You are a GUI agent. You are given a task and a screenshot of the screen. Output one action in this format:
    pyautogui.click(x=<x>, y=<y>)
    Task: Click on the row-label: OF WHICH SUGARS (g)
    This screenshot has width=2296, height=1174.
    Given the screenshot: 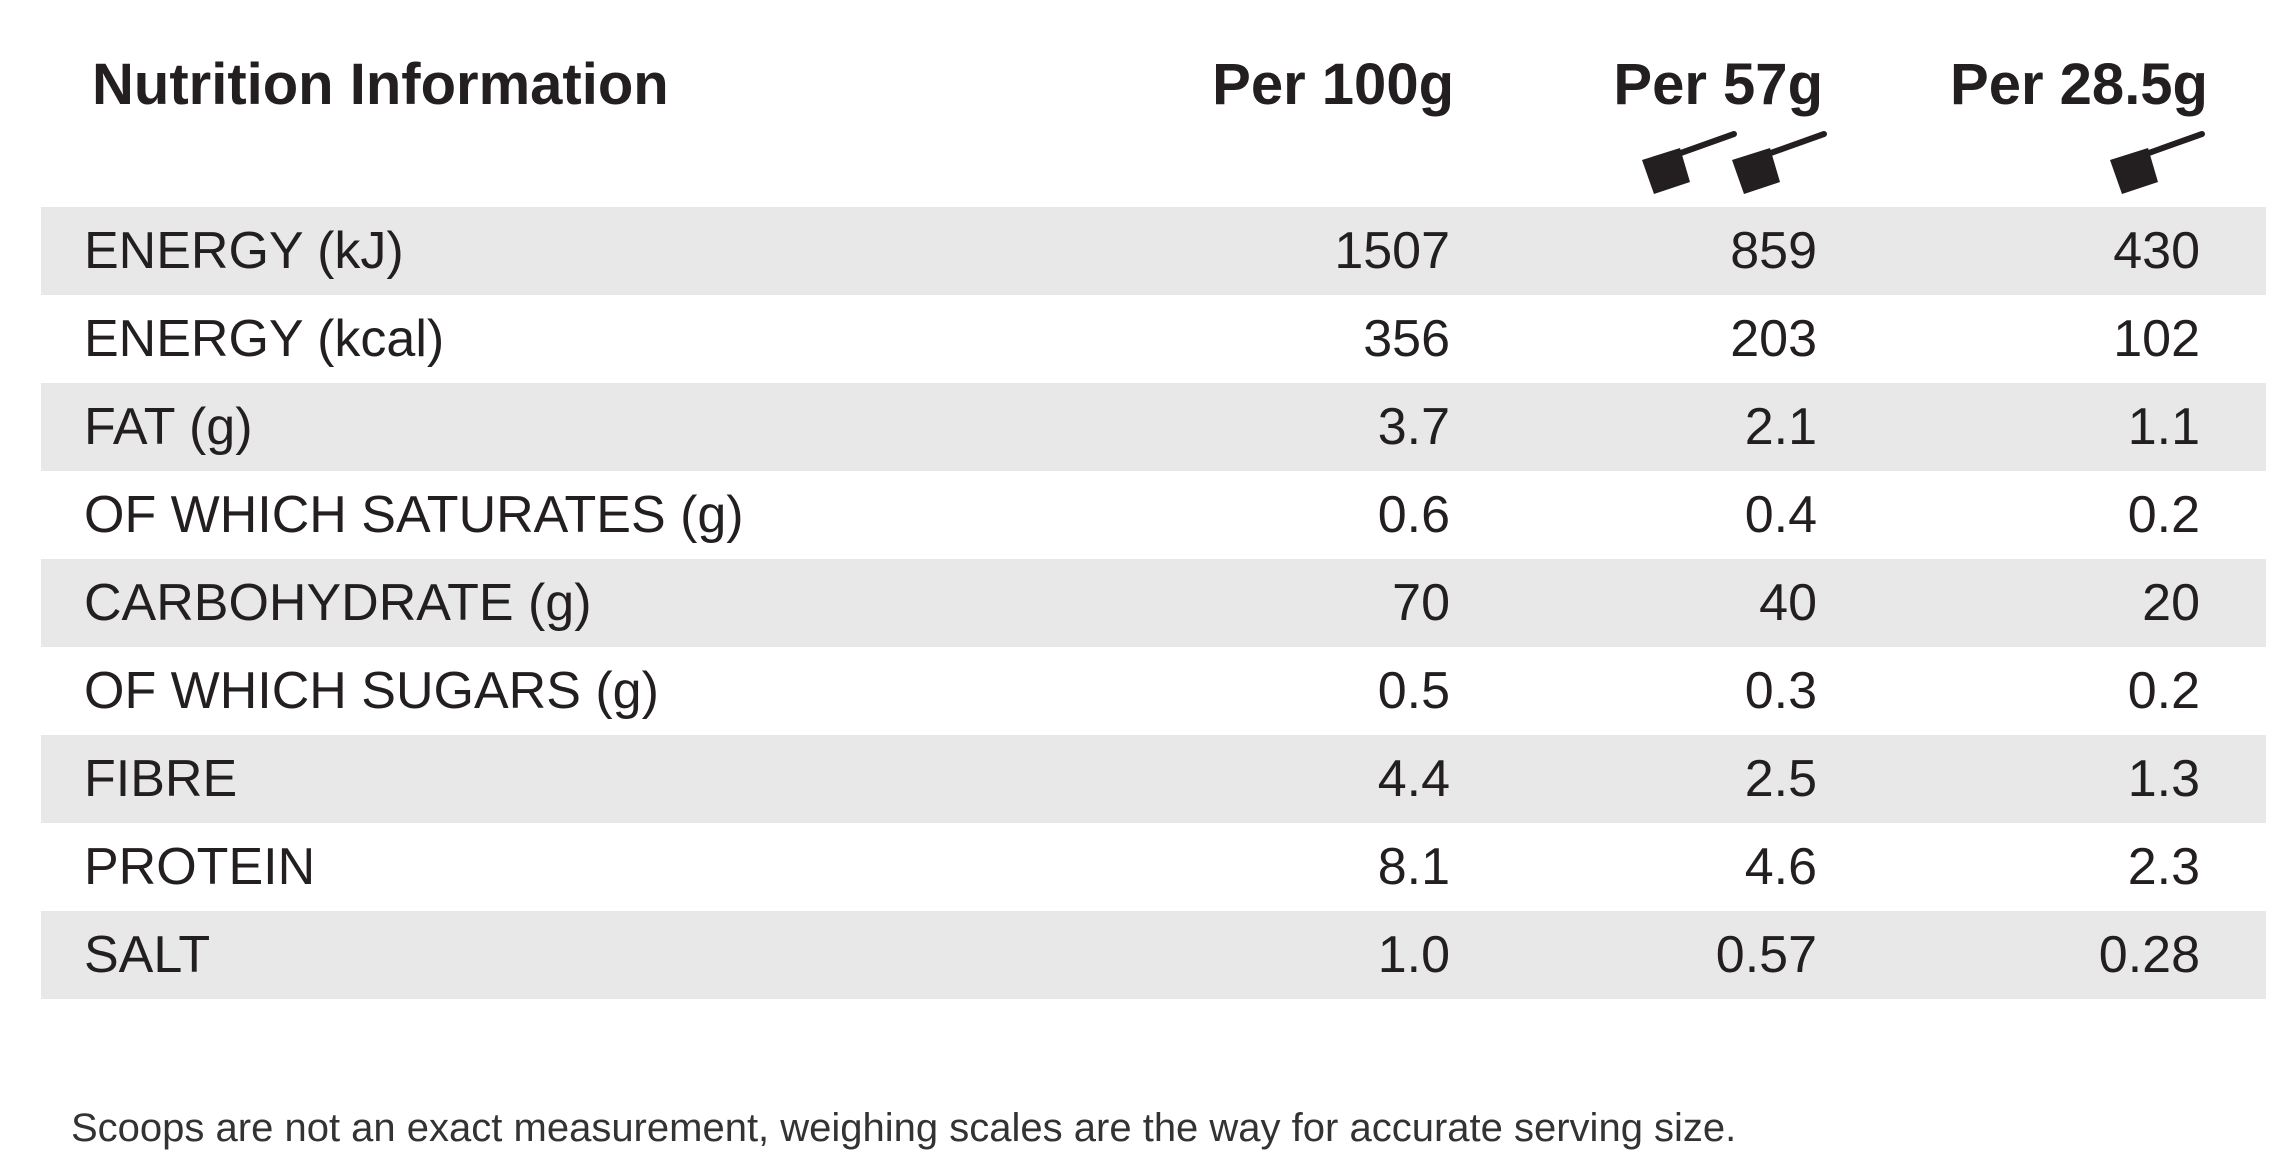 What is the action you would take?
    pyautogui.click(x=371, y=691)
    